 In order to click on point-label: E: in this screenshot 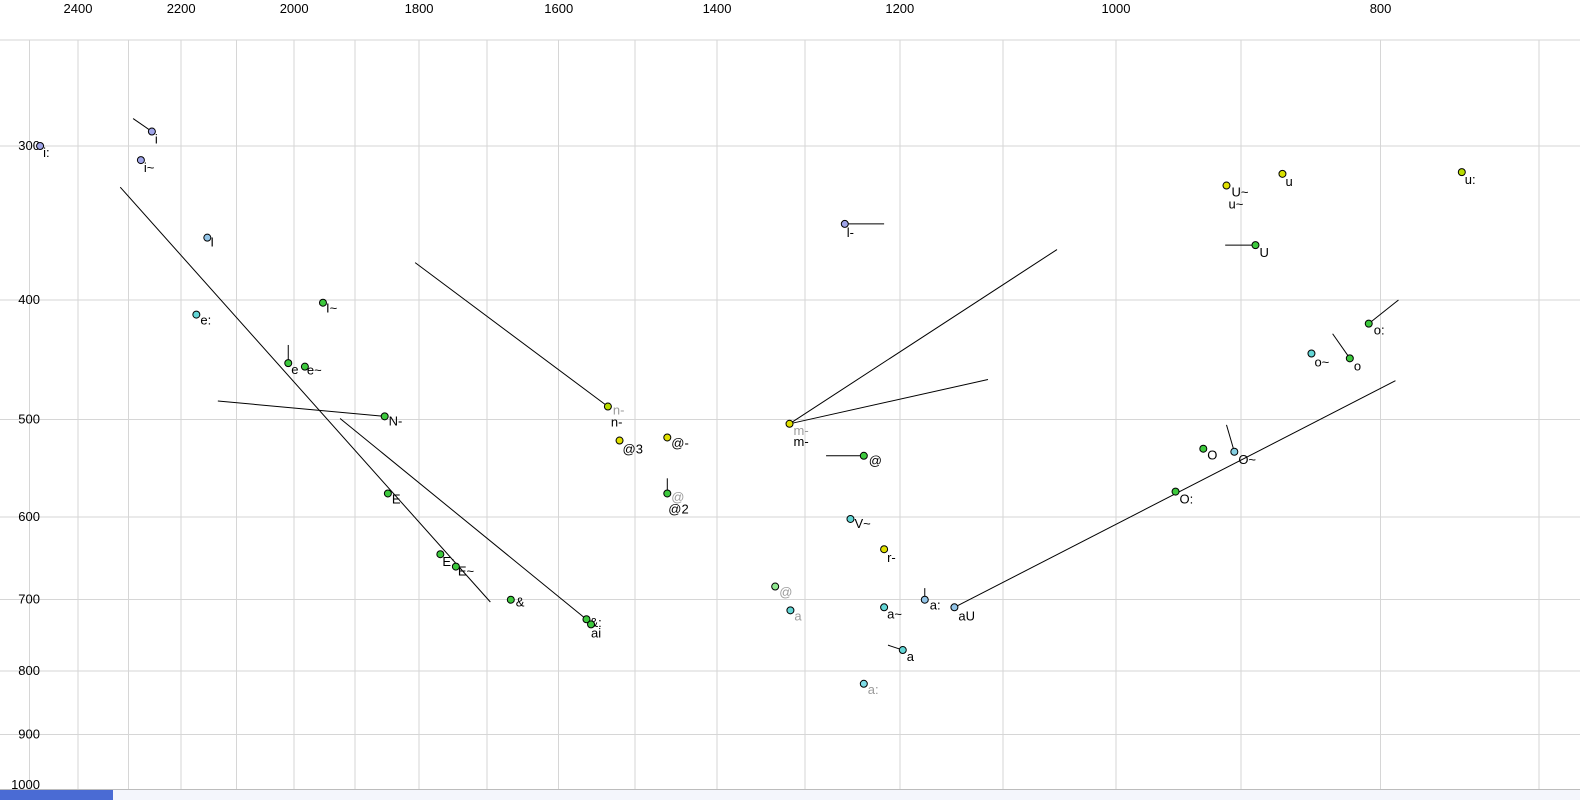, I will do `click(448, 561)`.